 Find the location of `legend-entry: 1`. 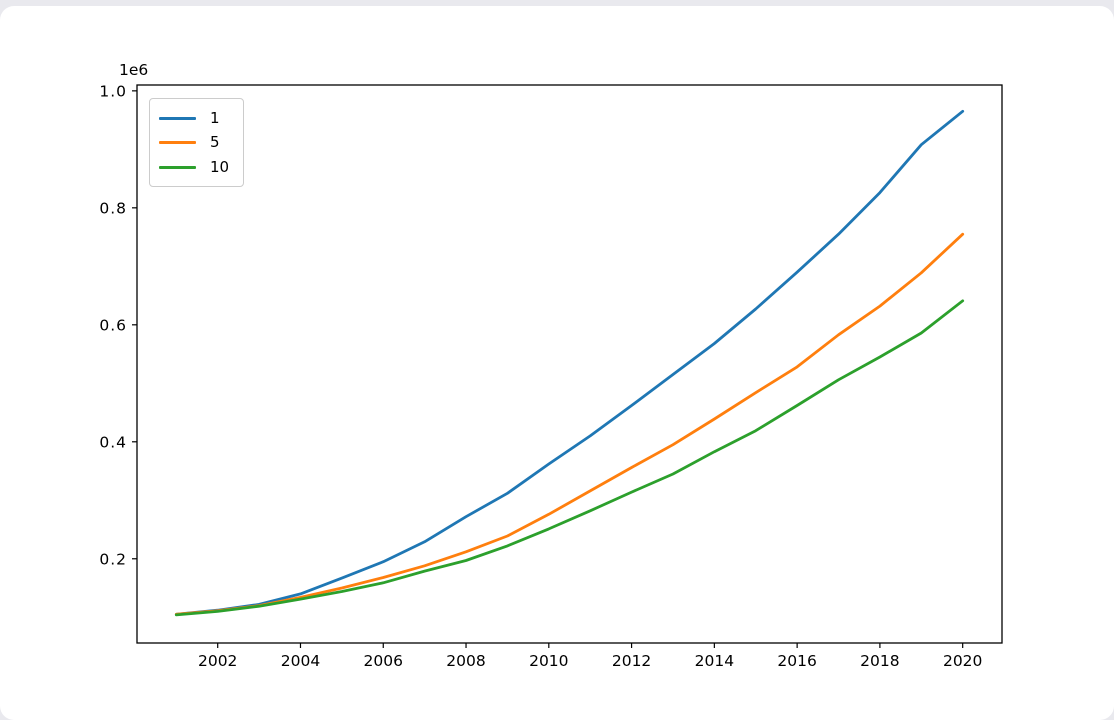

legend-entry: 1 is located at coordinates (196, 117).